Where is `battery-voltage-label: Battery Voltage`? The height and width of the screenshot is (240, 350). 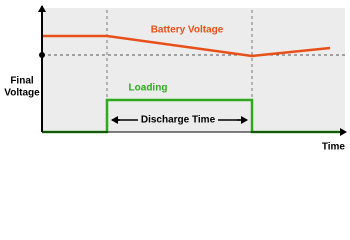 battery-voltage-label: Battery Voltage is located at coordinates (187, 30).